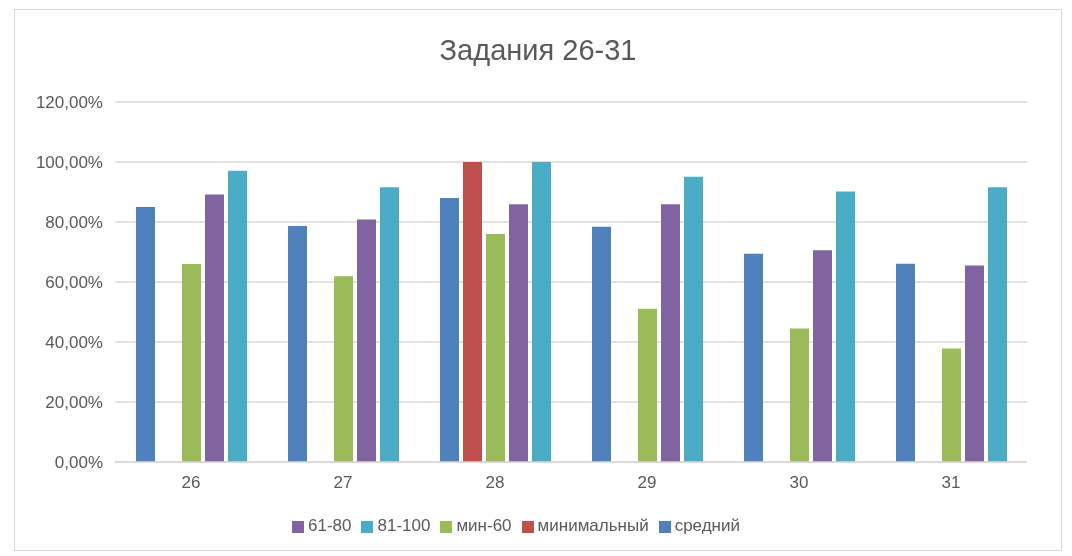 Image resolution: width=1072 pixels, height=556 pixels. Describe the element at coordinates (484, 525) in the screenshot. I see `legend-label: мин-60` at that location.